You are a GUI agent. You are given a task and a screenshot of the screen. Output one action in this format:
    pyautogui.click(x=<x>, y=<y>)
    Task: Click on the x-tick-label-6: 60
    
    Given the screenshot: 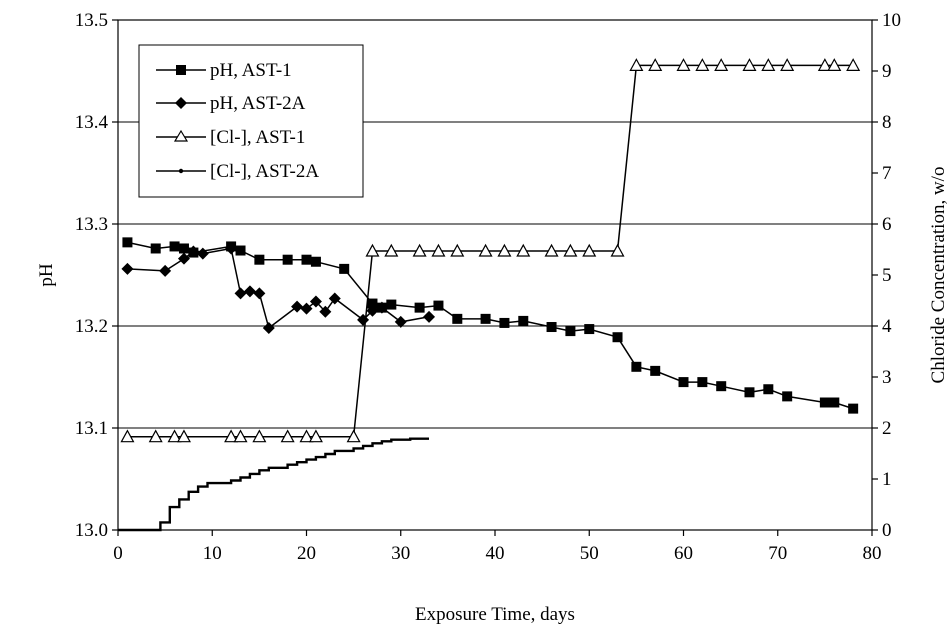 What is the action you would take?
    pyautogui.click(x=683, y=553)
    